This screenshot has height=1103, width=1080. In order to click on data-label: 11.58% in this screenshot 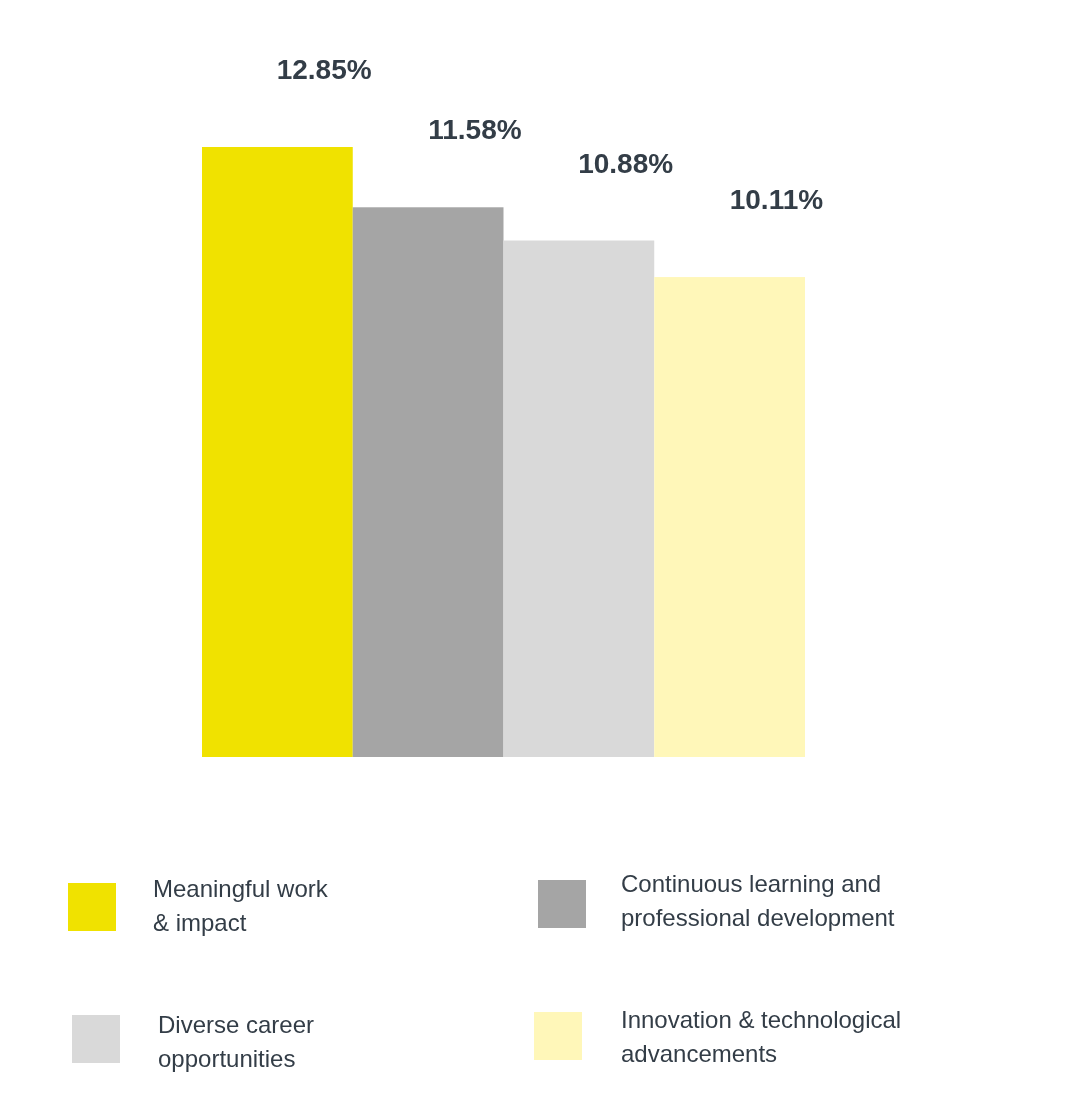, I will do `click(475, 130)`.